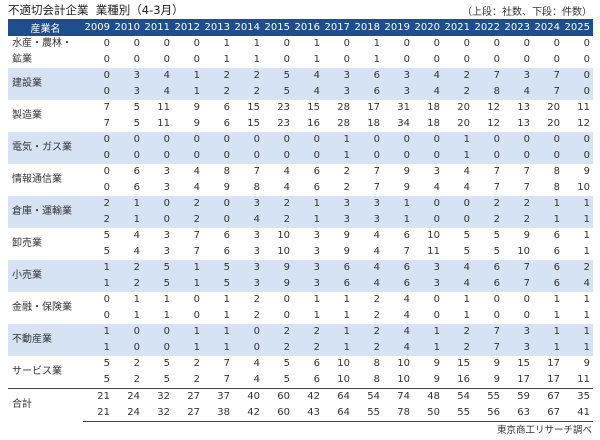 The image size is (600, 440). What do you see at coordinates (300, 110) in the screenshot?
I see `table-row: 製造業 7 5 11 9 6 15 23 15 28 17 31 18 20 12 13 20 11` at bounding box center [300, 110].